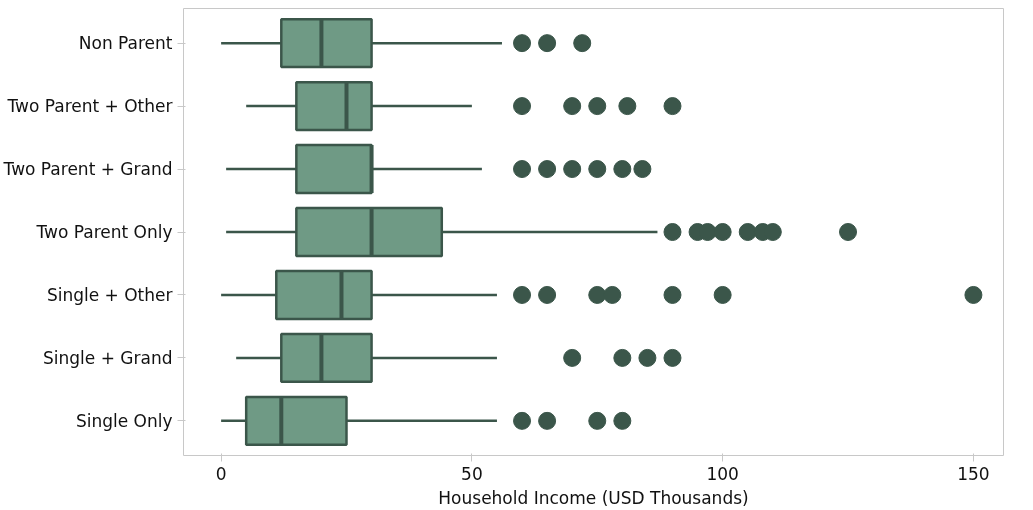  Describe the element at coordinates (104, 232) in the screenshot. I see `y-tick-label: Two Parent Only` at that location.